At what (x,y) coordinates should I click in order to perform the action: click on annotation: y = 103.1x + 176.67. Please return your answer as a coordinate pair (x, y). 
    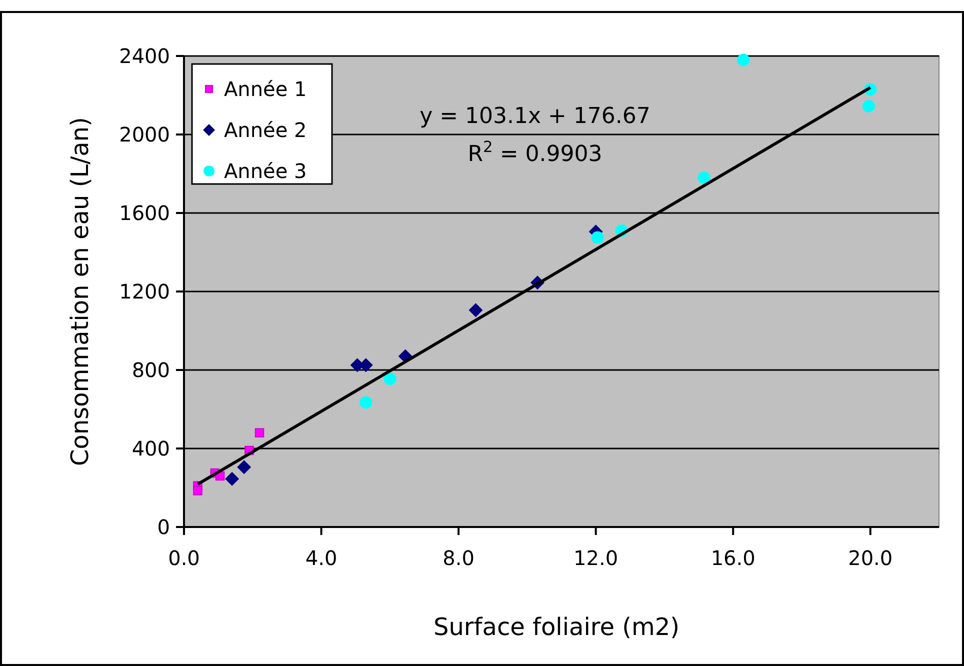
    Looking at the image, I should click on (535, 116).